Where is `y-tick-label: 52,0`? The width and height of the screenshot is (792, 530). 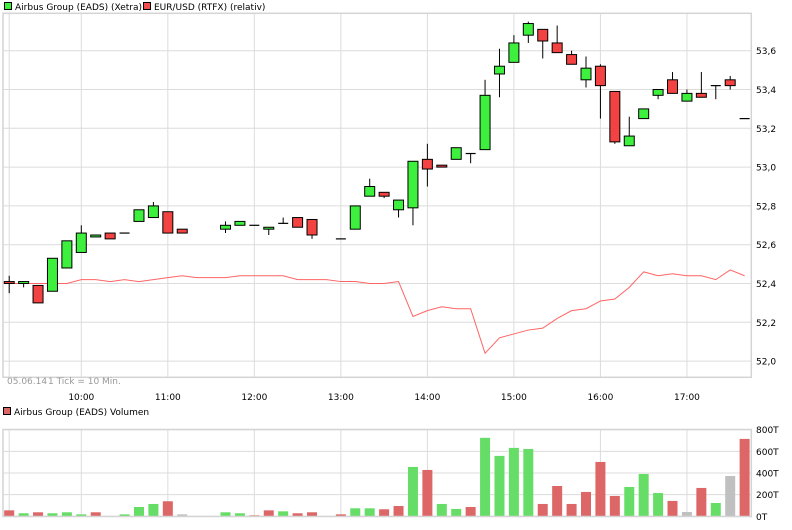 y-tick-label: 52,0 is located at coordinates (766, 363).